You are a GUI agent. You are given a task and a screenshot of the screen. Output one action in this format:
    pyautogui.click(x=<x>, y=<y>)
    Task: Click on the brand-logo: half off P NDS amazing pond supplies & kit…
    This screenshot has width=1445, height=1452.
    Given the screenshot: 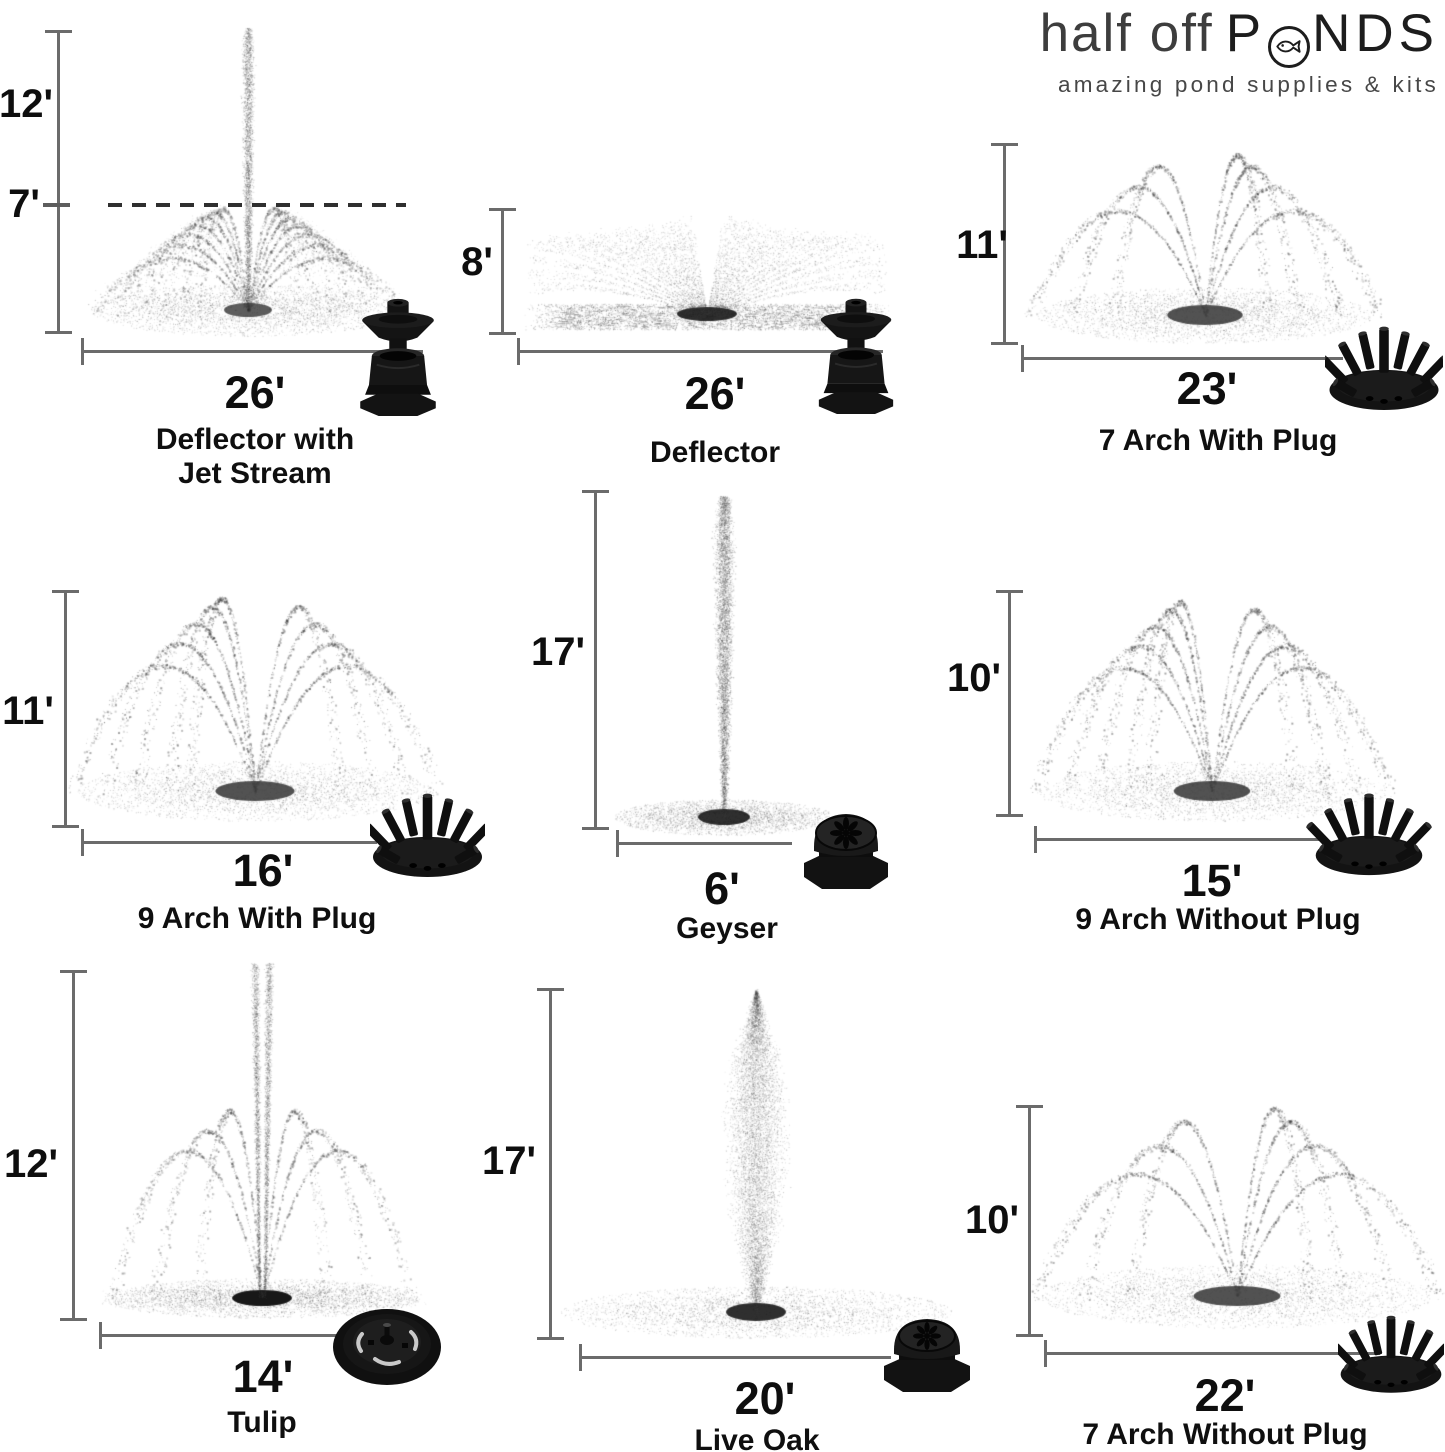 What is the action you would take?
    pyautogui.click(x=1239, y=52)
    